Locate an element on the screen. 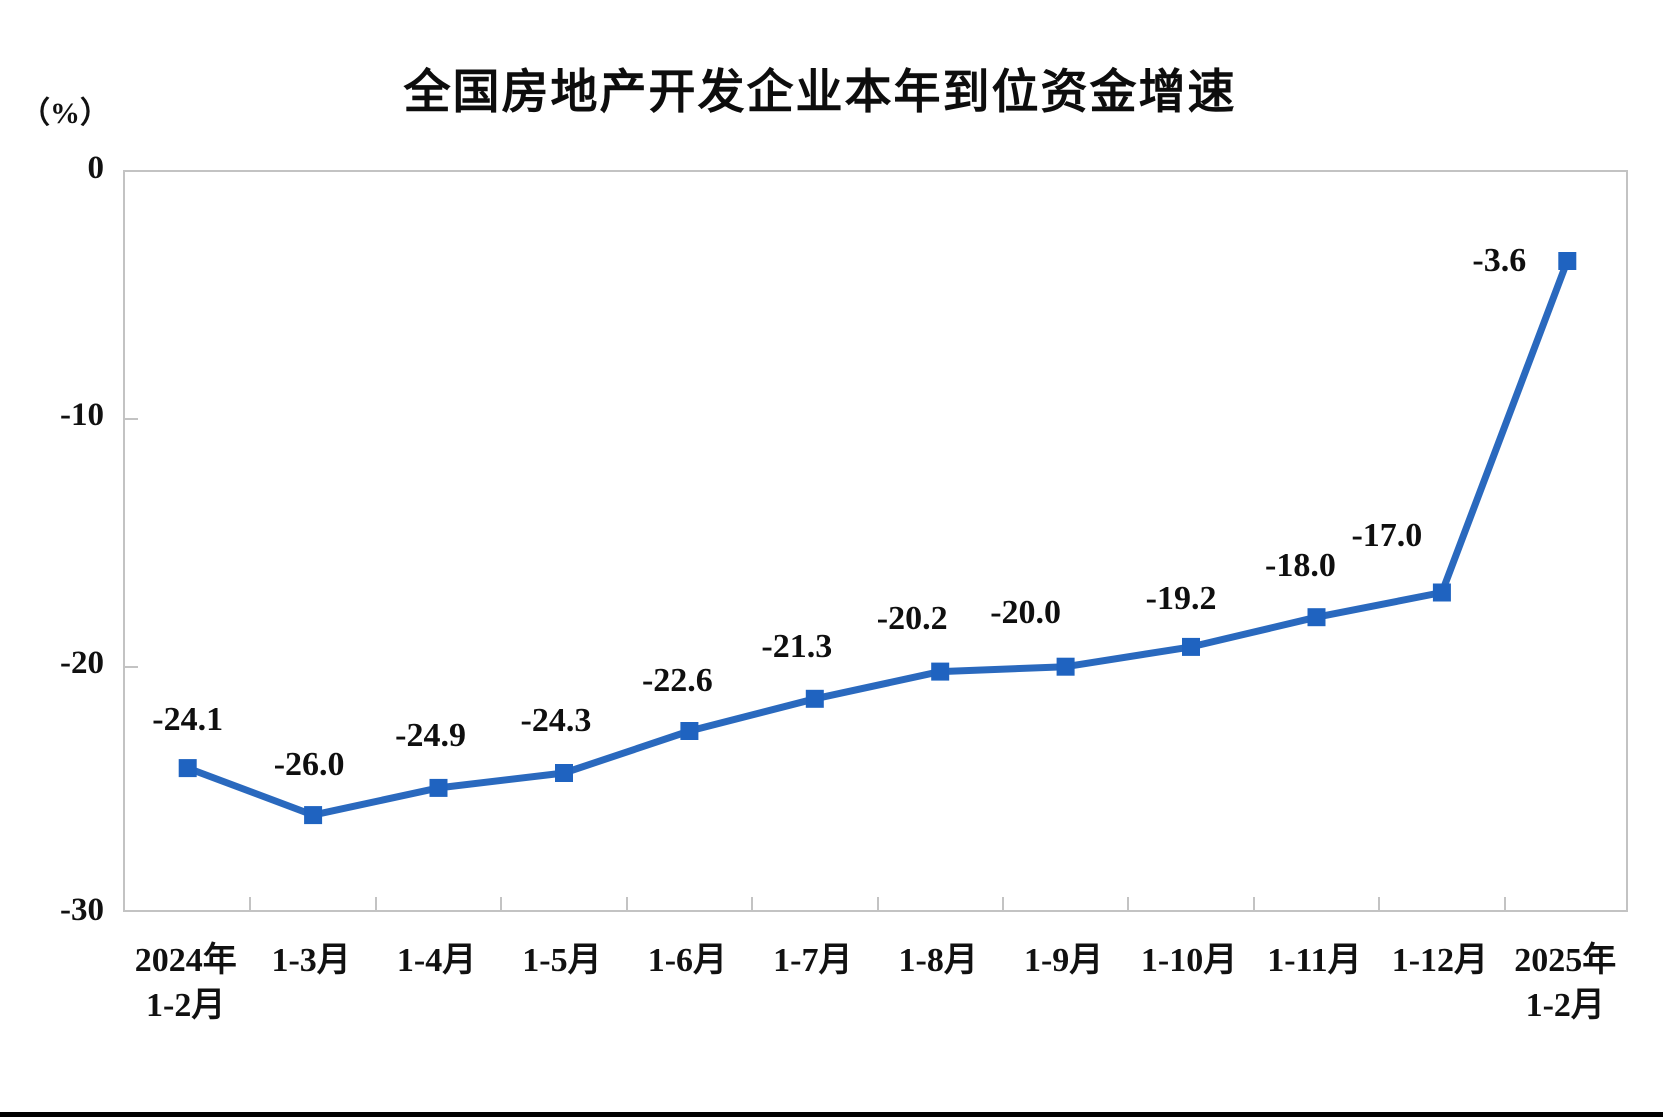 The width and height of the screenshot is (1663, 1120). data-point-label: -20.0 is located at coordinates (1026, 612).